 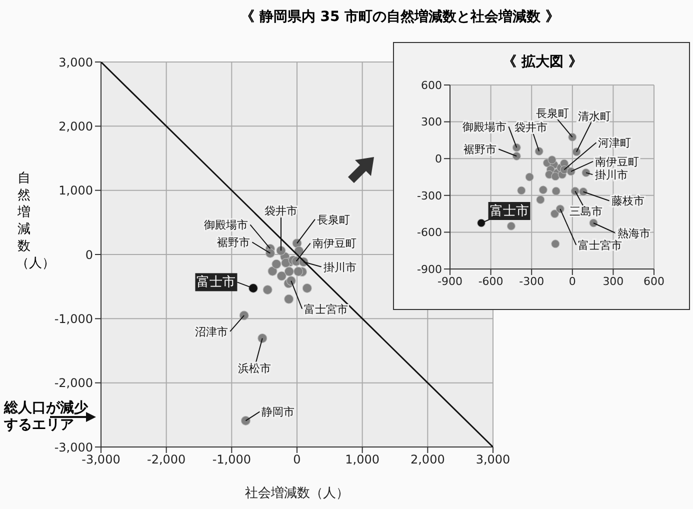 What do you see at coordinates (450, 281) in the screenshot?
I see `x-tick-label: -900` at bounding box center [450, 281].